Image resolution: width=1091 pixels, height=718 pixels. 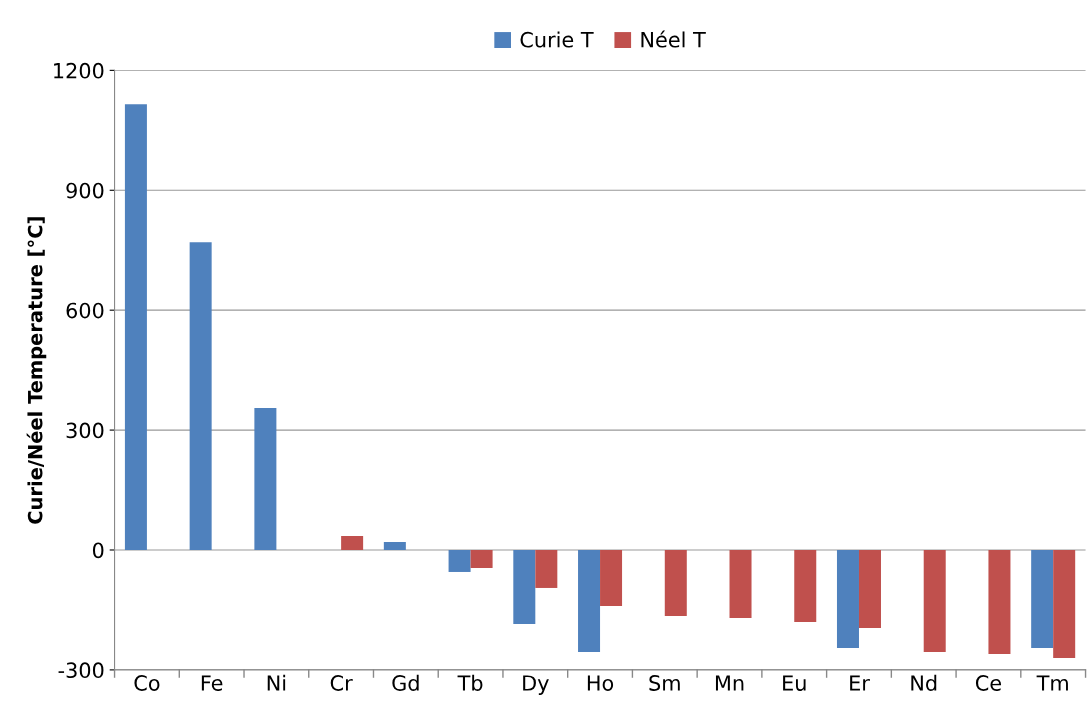 I want to click on x-tick-label: Ce, so click(x=988, y=683).